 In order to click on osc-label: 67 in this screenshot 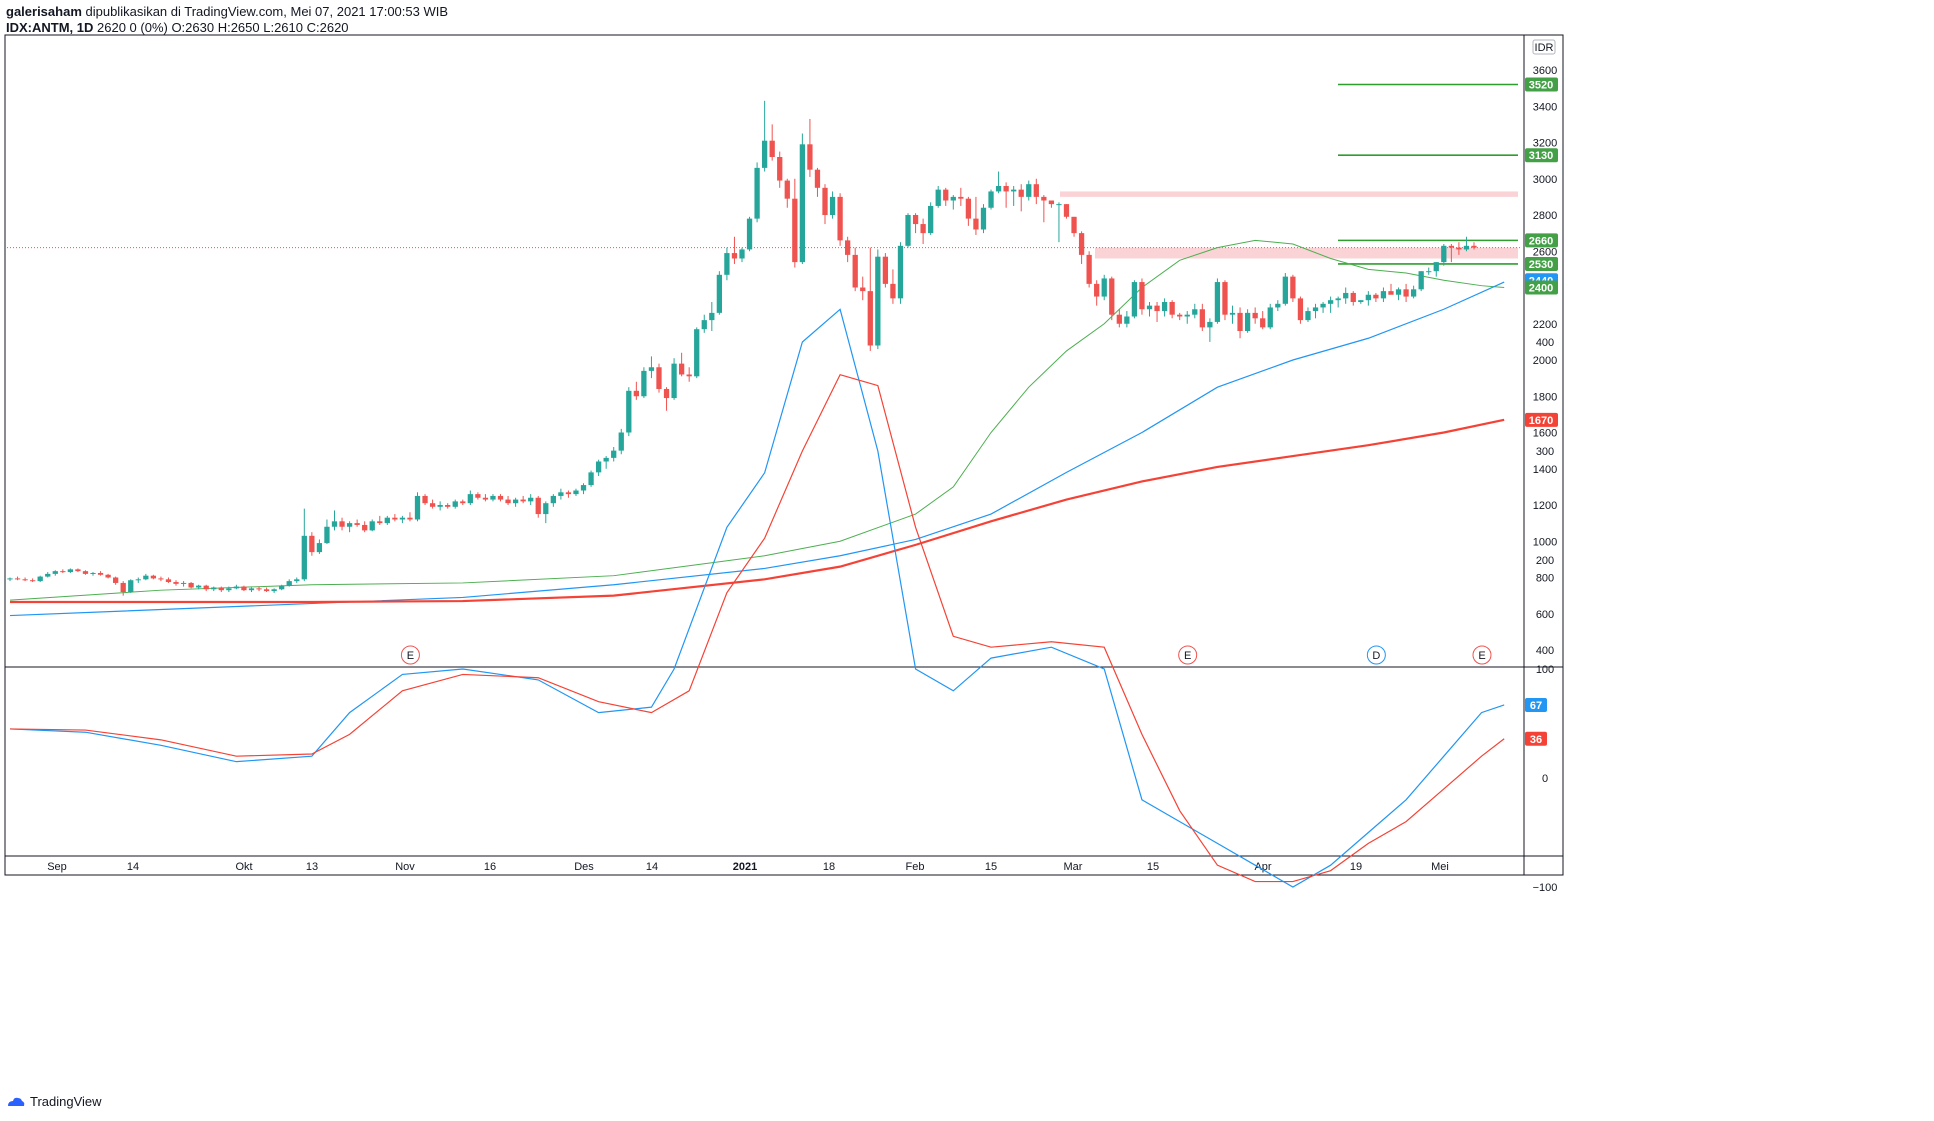, I will do `click(1536, 706)`.